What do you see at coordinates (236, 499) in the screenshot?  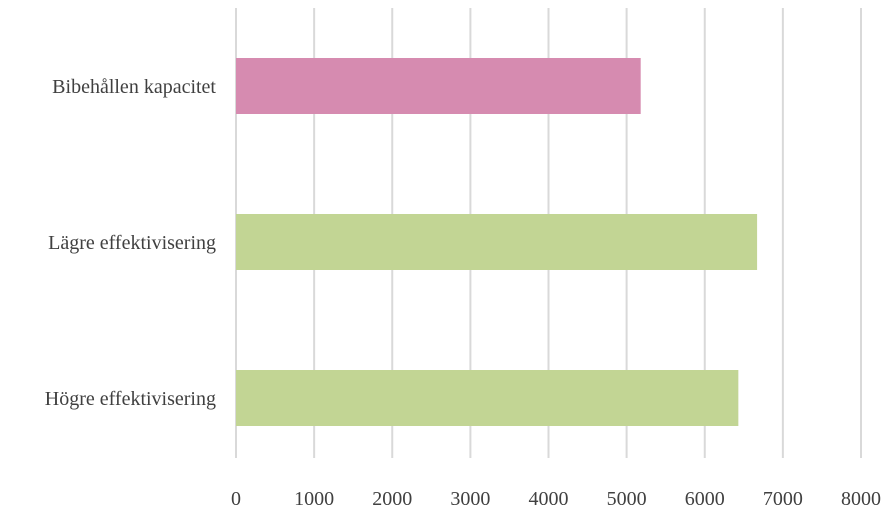 I see `x-tick-label: 0` at bounding box center [236, 499].